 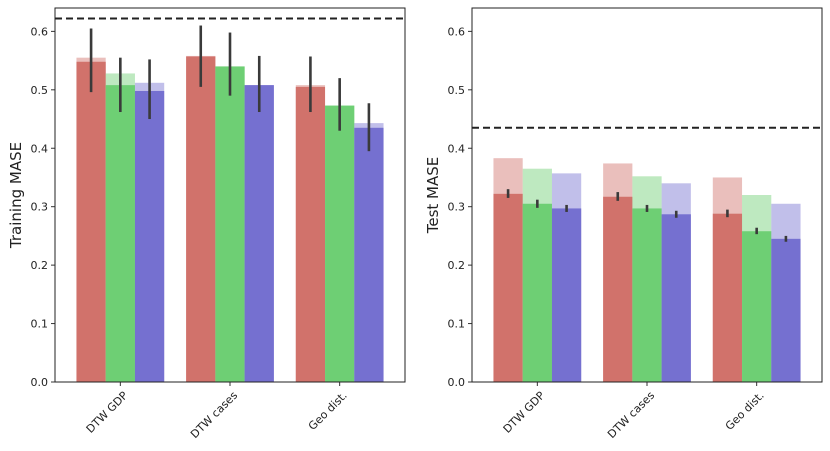 I want to click on y-axis-label: Training MASE, so click(x=16, y=195).